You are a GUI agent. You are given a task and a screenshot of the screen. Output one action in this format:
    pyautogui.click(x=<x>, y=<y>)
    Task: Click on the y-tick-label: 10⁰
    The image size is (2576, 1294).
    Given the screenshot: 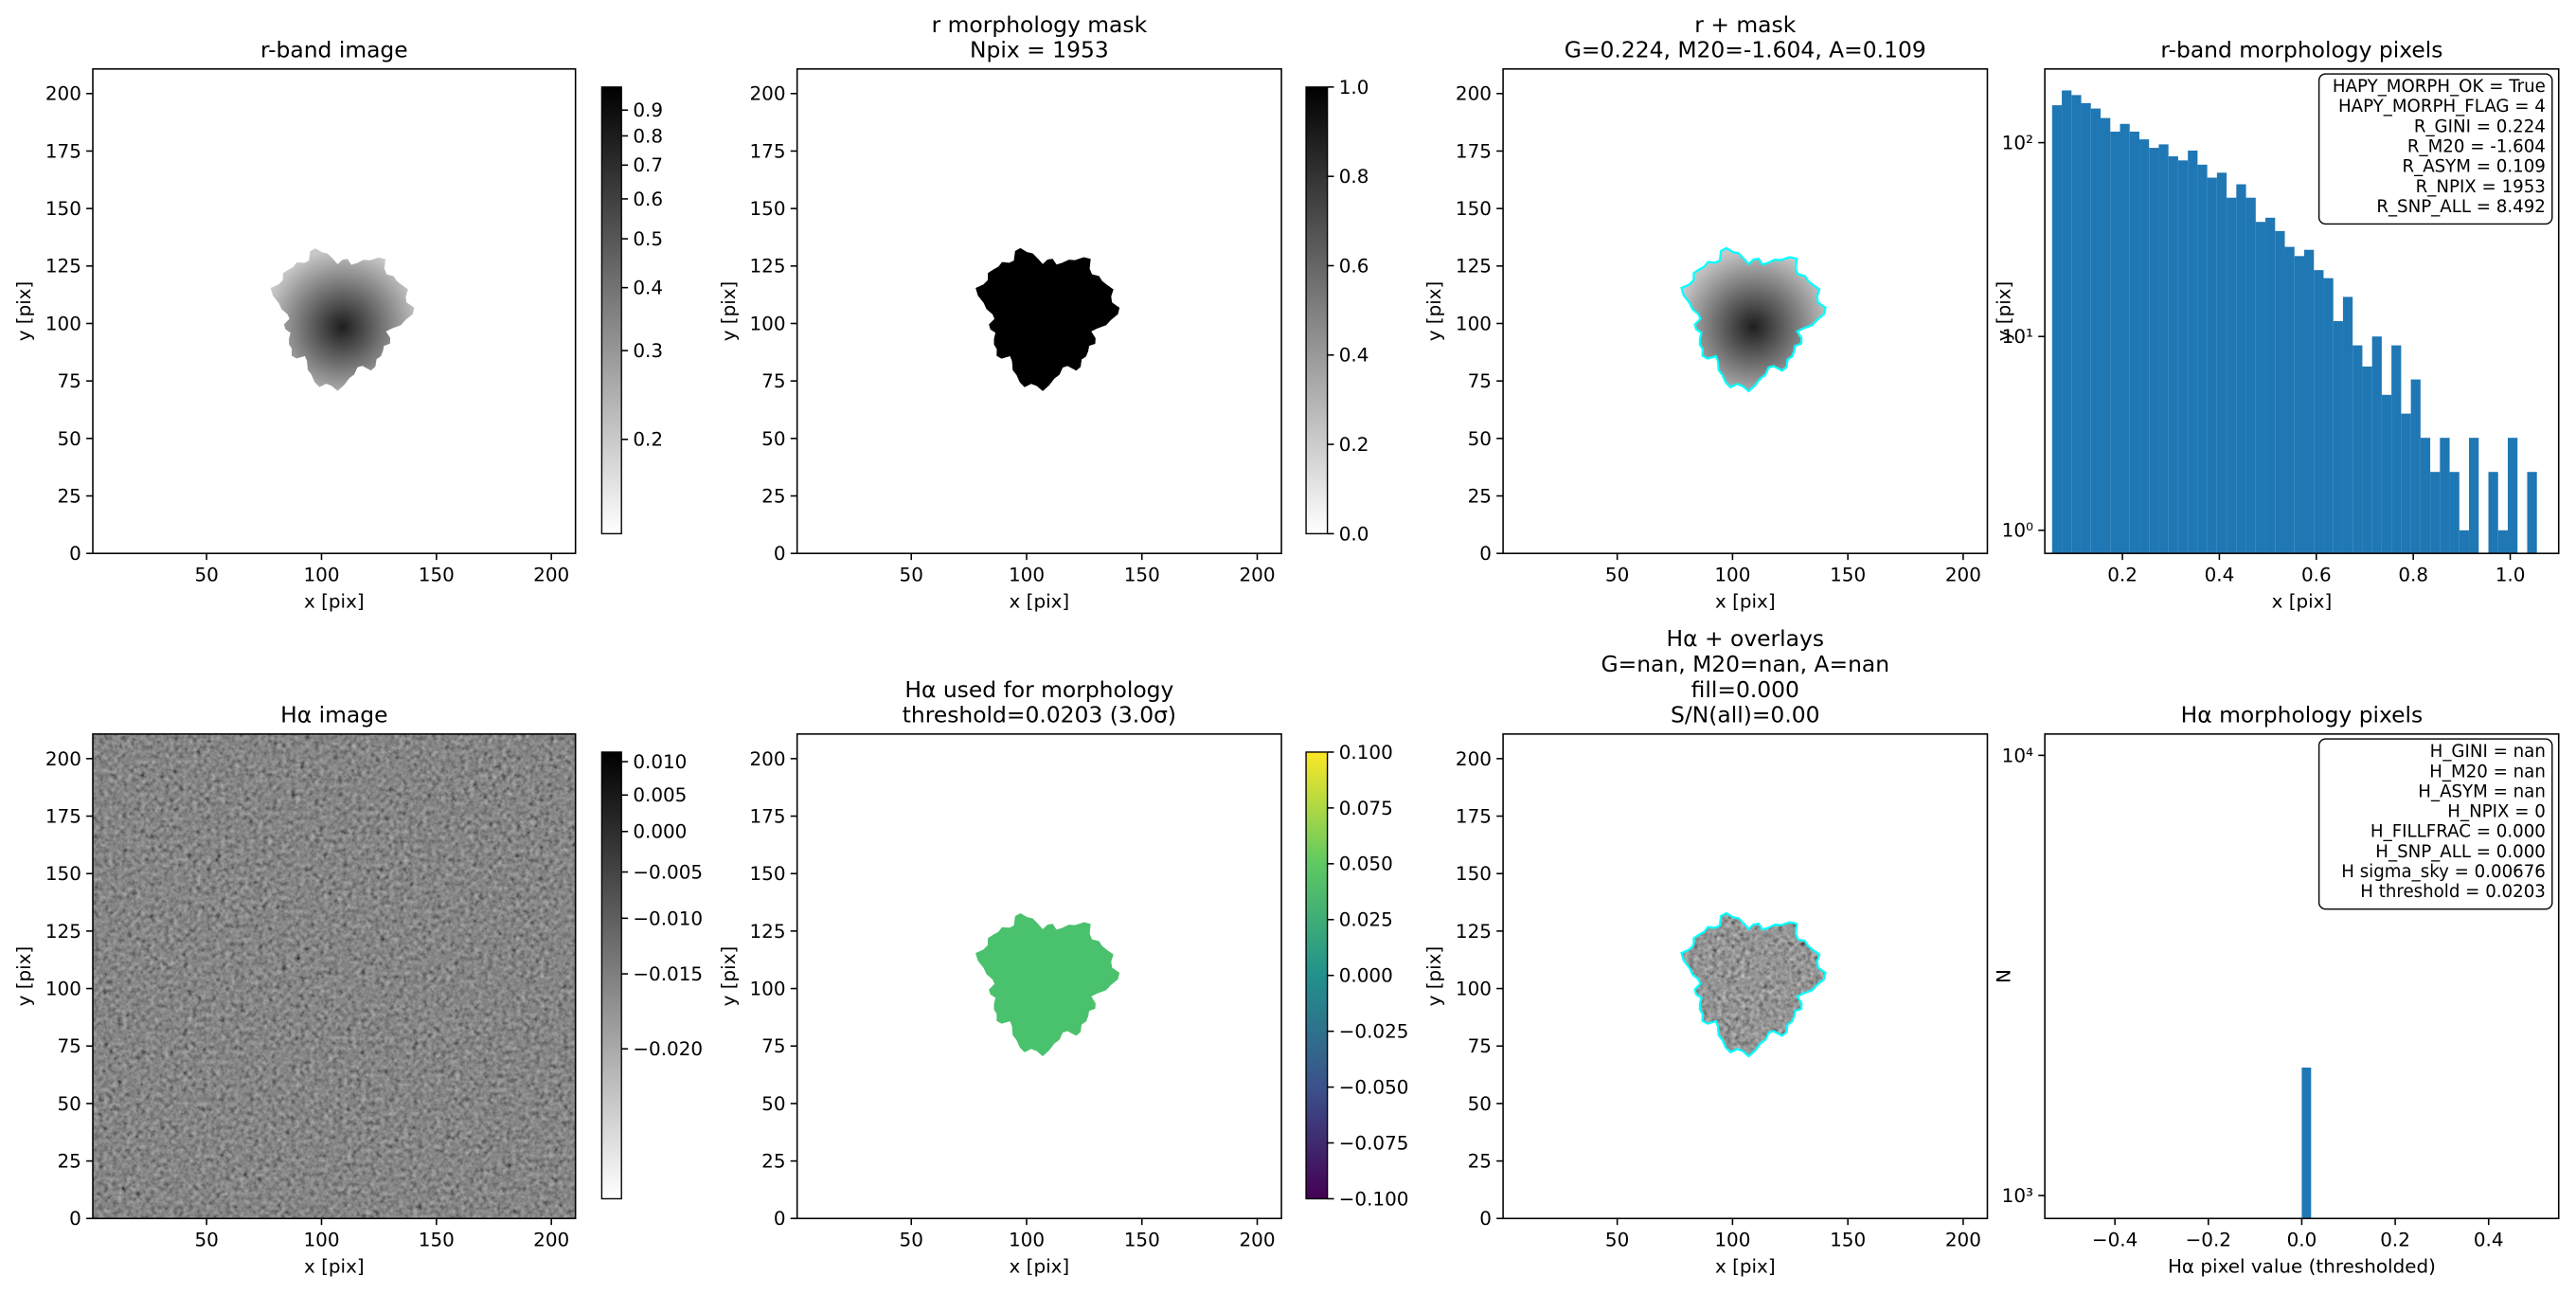 What is the action you would take?
    pyautogui.click(x=2018, y=531)
    